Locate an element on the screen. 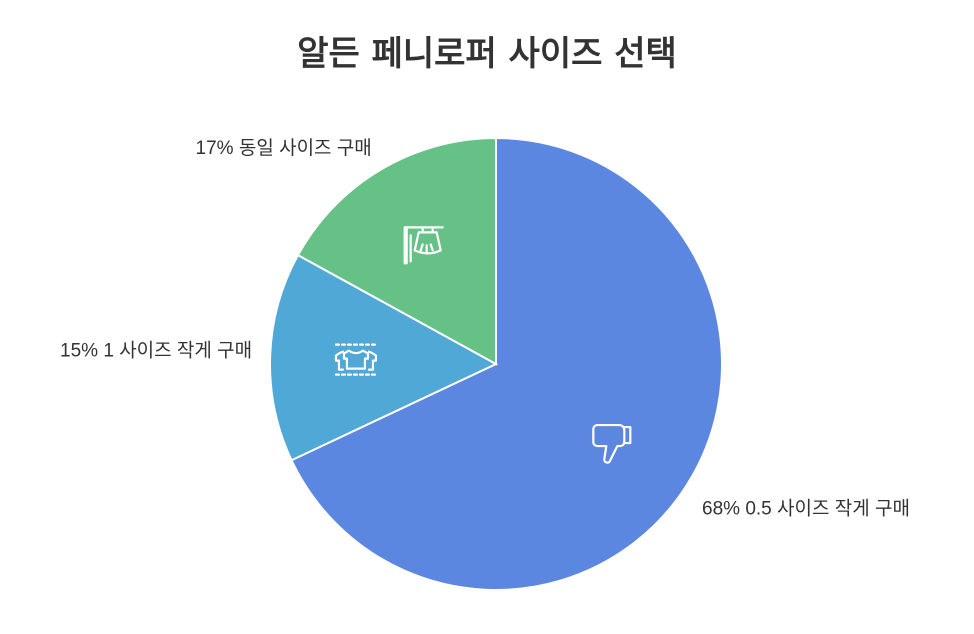  slice-label: 17% 동일 사이즈 구매 is located at coordinates (284, 148).